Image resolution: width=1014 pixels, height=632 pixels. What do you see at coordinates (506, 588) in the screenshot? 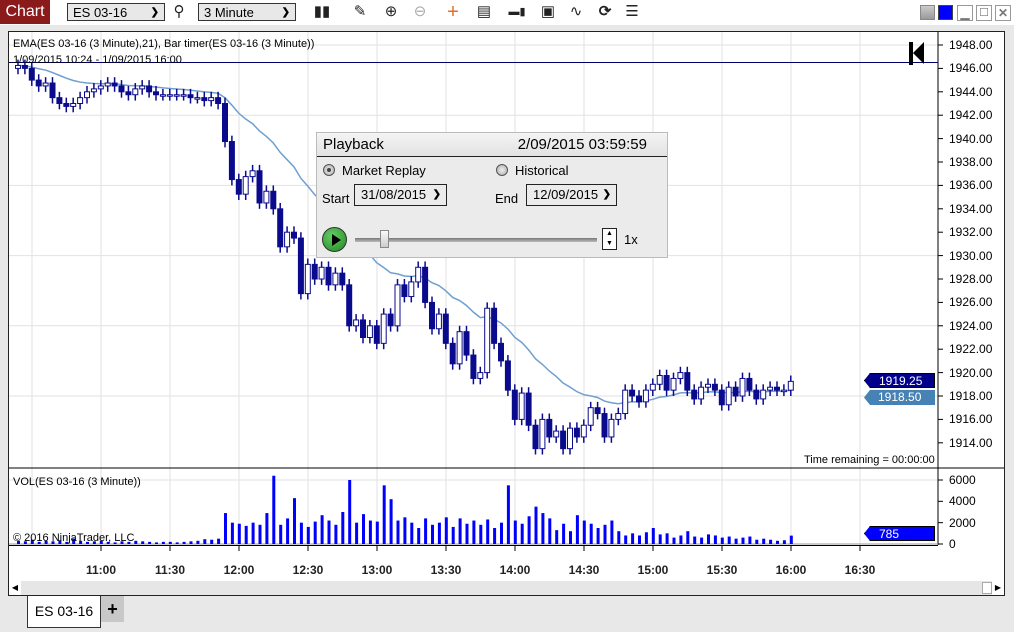
I see `horizontal-scrollbar: ◀ ▶` at bounding box center [506, 588].